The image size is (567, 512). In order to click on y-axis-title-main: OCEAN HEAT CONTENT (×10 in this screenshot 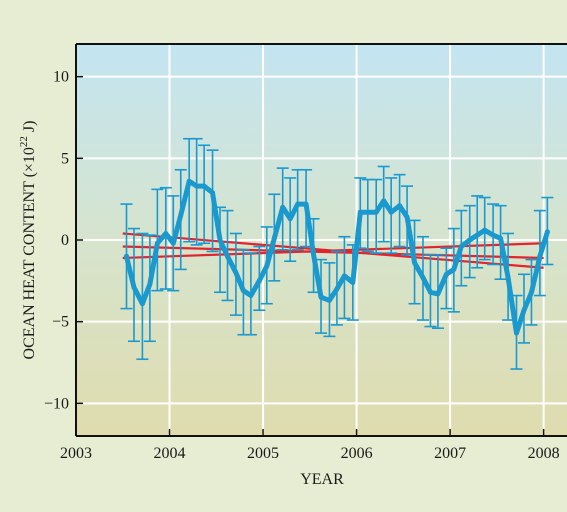, I will do `click(29, 253)`.